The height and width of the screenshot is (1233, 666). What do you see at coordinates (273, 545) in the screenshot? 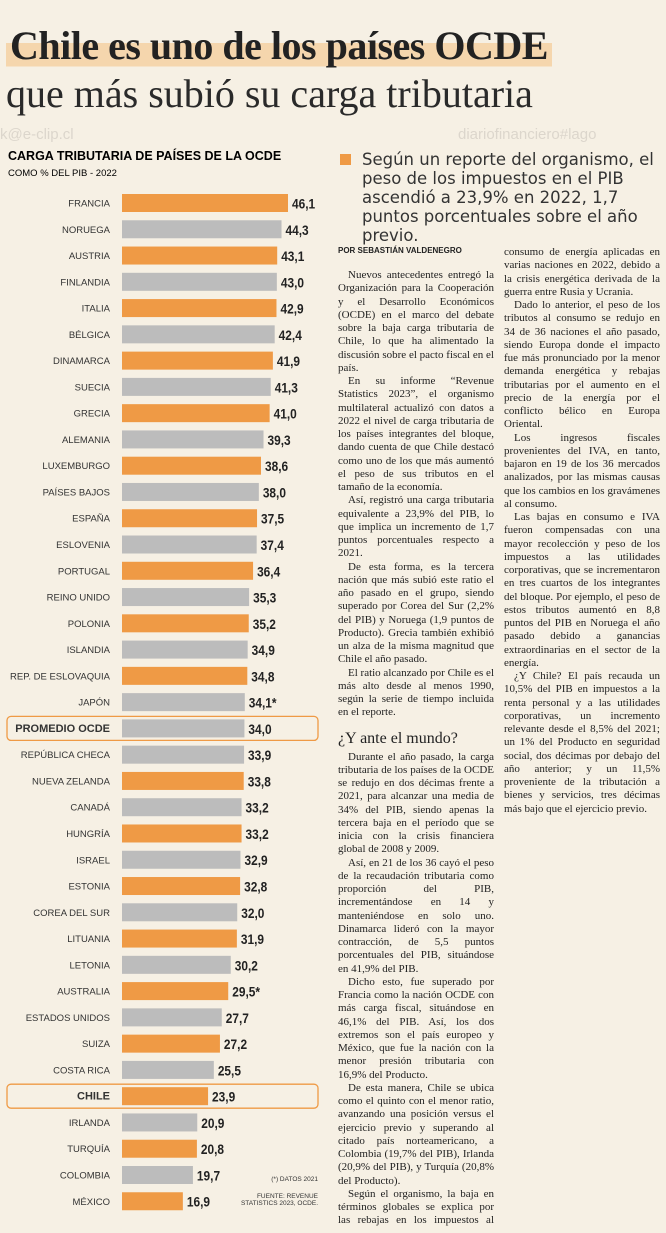
I see `value-label: 37,4` at bounding box center [273, 545].